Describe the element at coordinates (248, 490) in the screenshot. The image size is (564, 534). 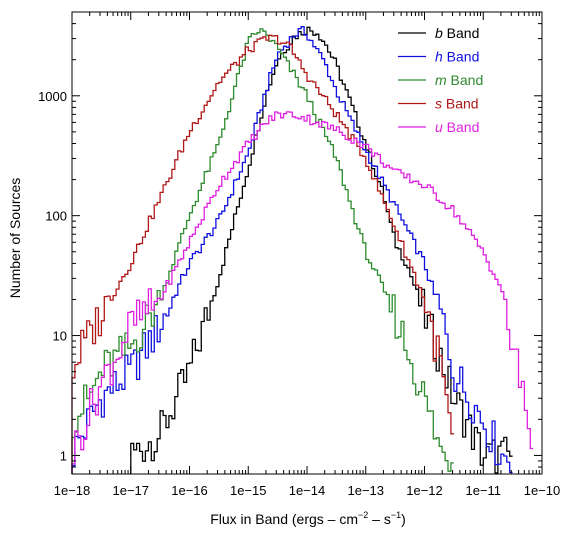
I see `x-tick-label: 1e−15` at that location.